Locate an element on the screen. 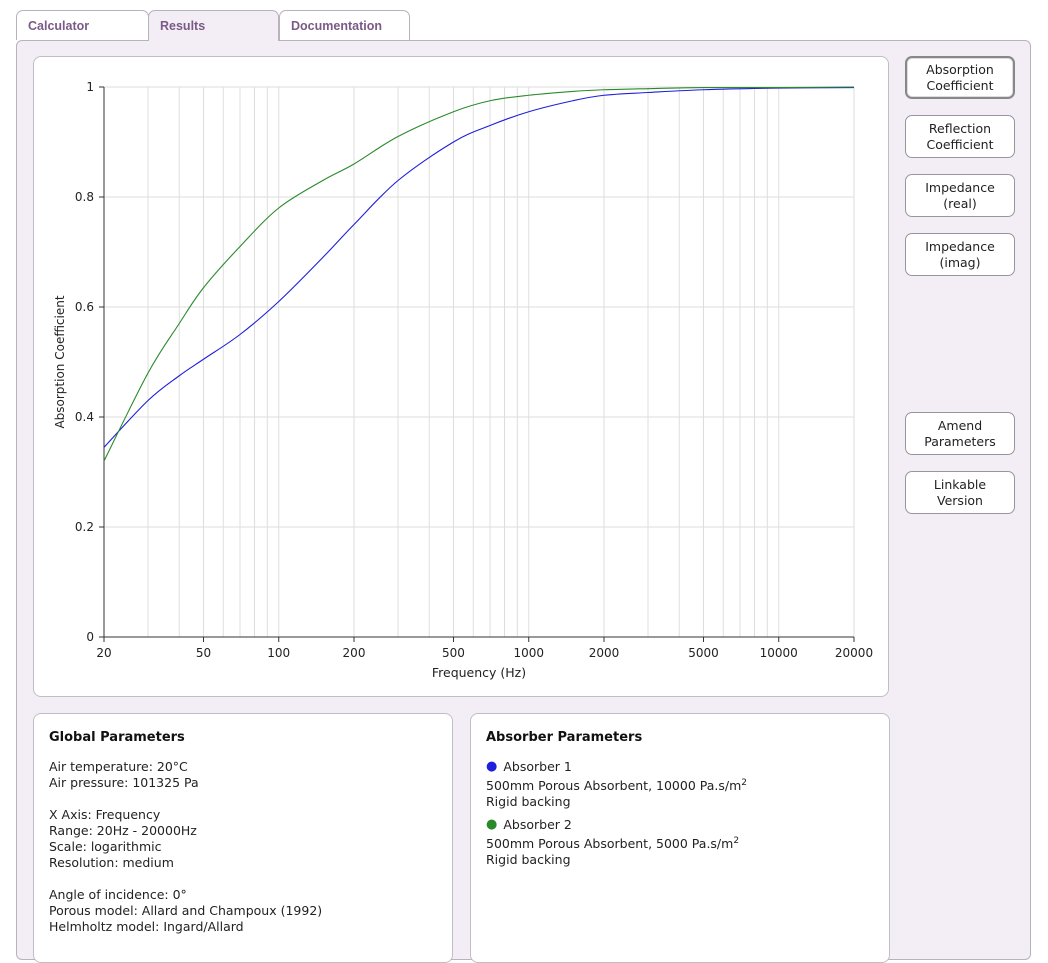 The image size is (1048, 963). absorber-description: 500mm Porous Absorbent, 5000 Pa.s/m2 is located at coordinates (613, 844).